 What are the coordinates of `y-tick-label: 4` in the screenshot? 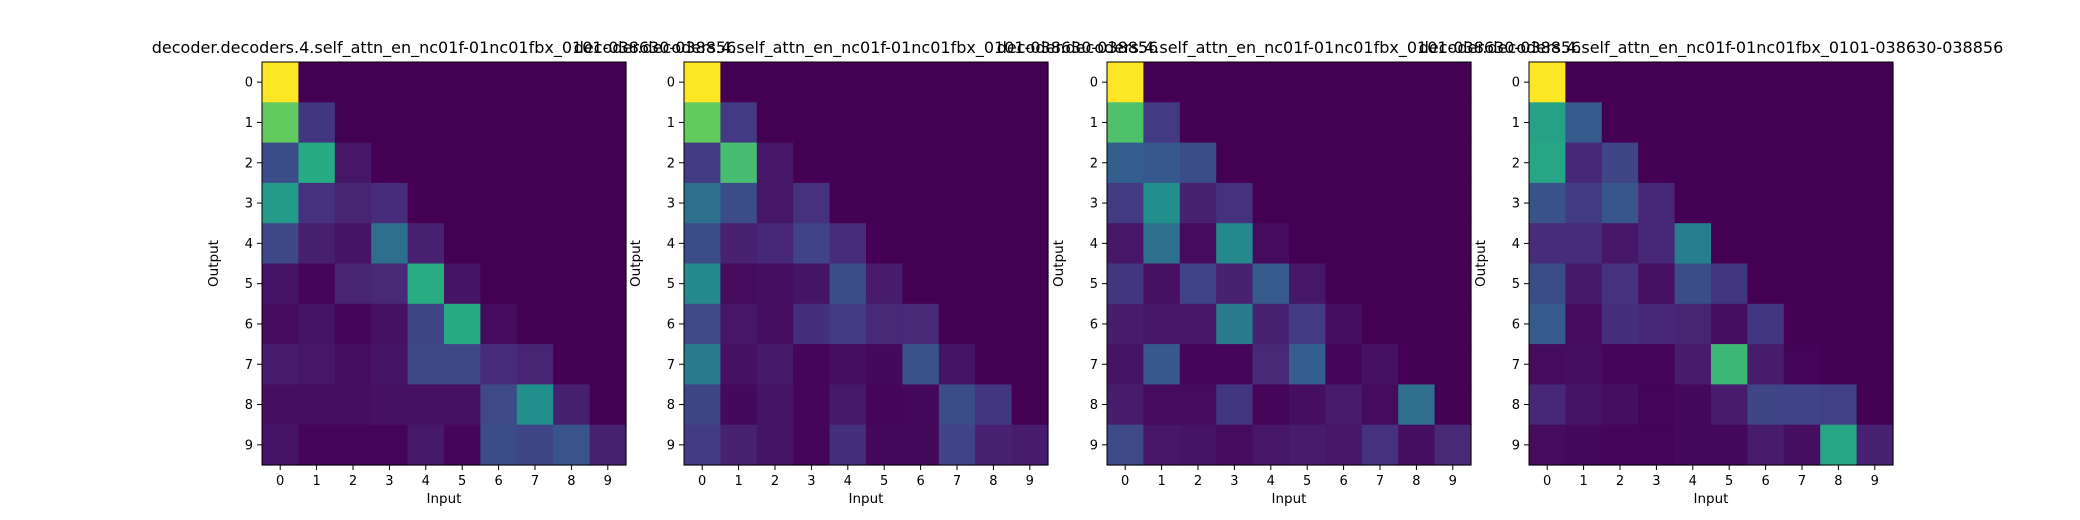 It's located at (671, 244).